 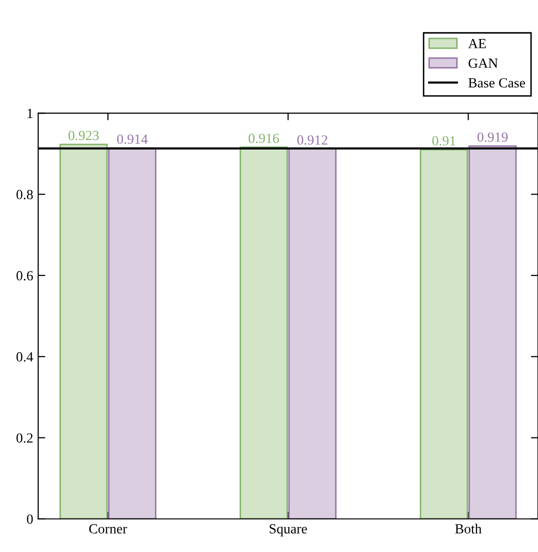 I want to click on x-tick-label: Both, so click(x=468, y=529).